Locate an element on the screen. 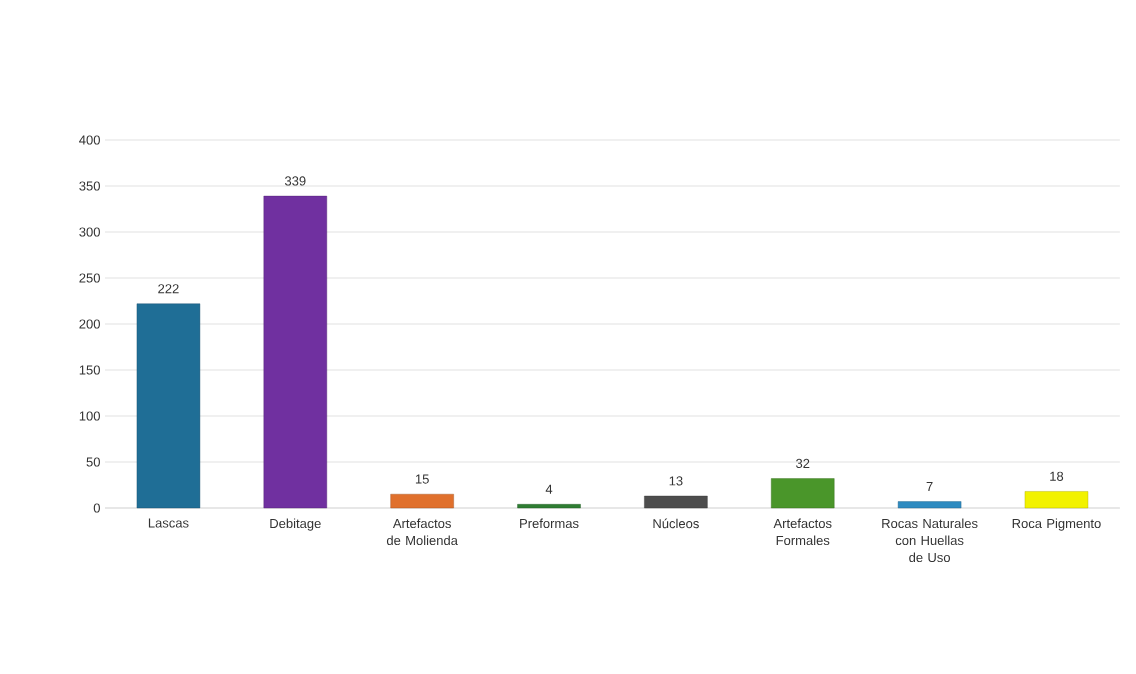 The width and height of the screenshot is (1136, 674). x-tick-label: Roca Pigmento is located at coordinates (1056, 524).